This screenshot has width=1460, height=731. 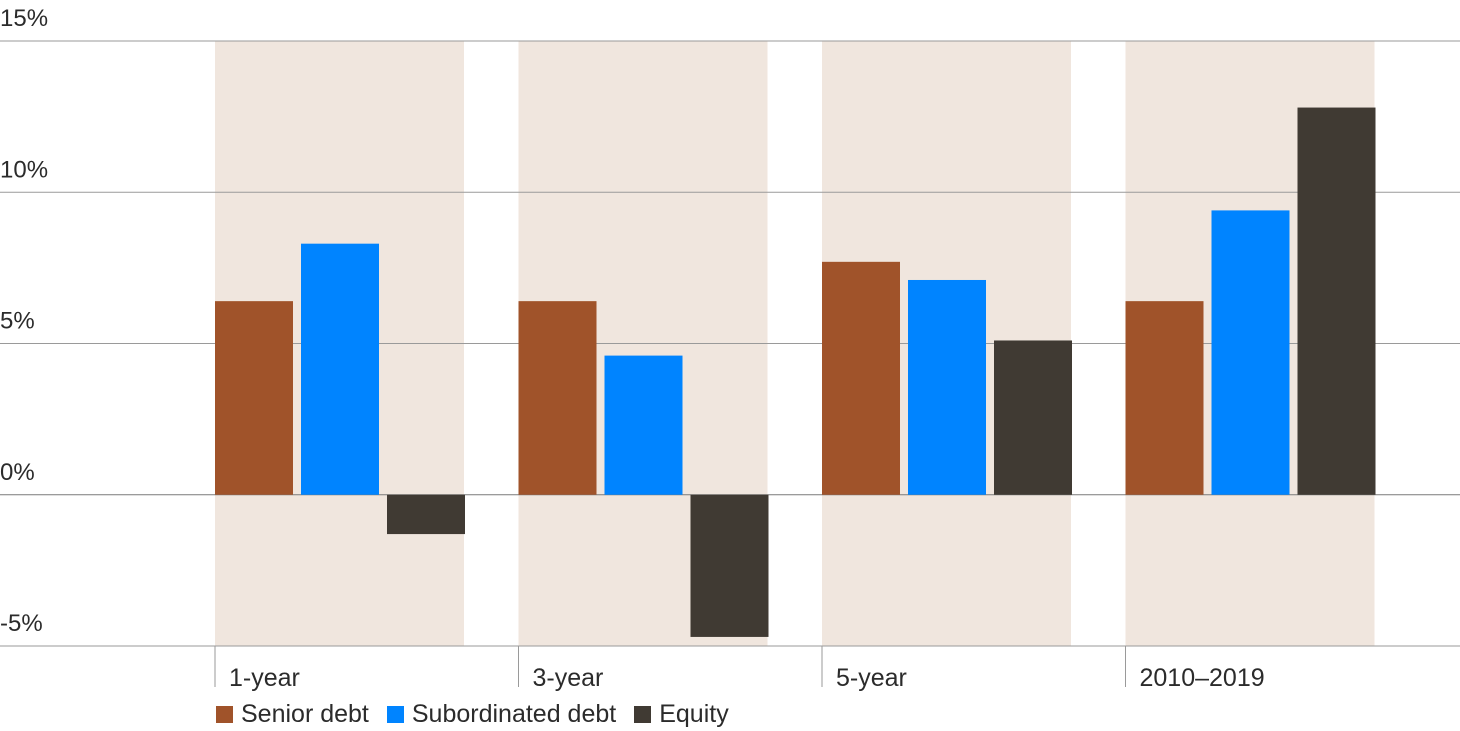 What do you see at coordinates (24, 18) in the screenshot?
I see `y-tick-label: 15%` at bounding box center [24, 18].